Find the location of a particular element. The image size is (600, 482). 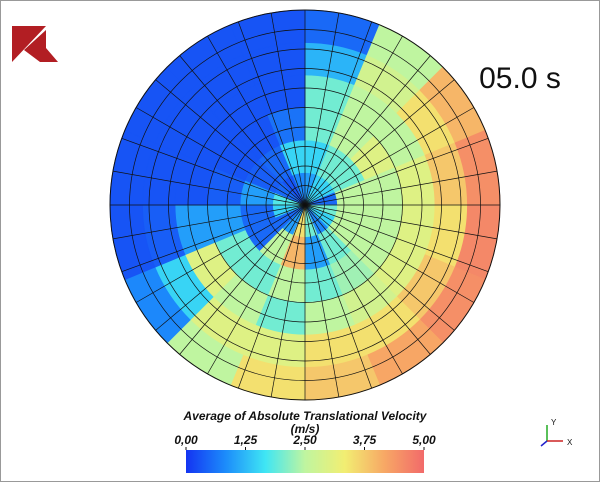

axes-triad: Y X is located at coordinates (556, 432).